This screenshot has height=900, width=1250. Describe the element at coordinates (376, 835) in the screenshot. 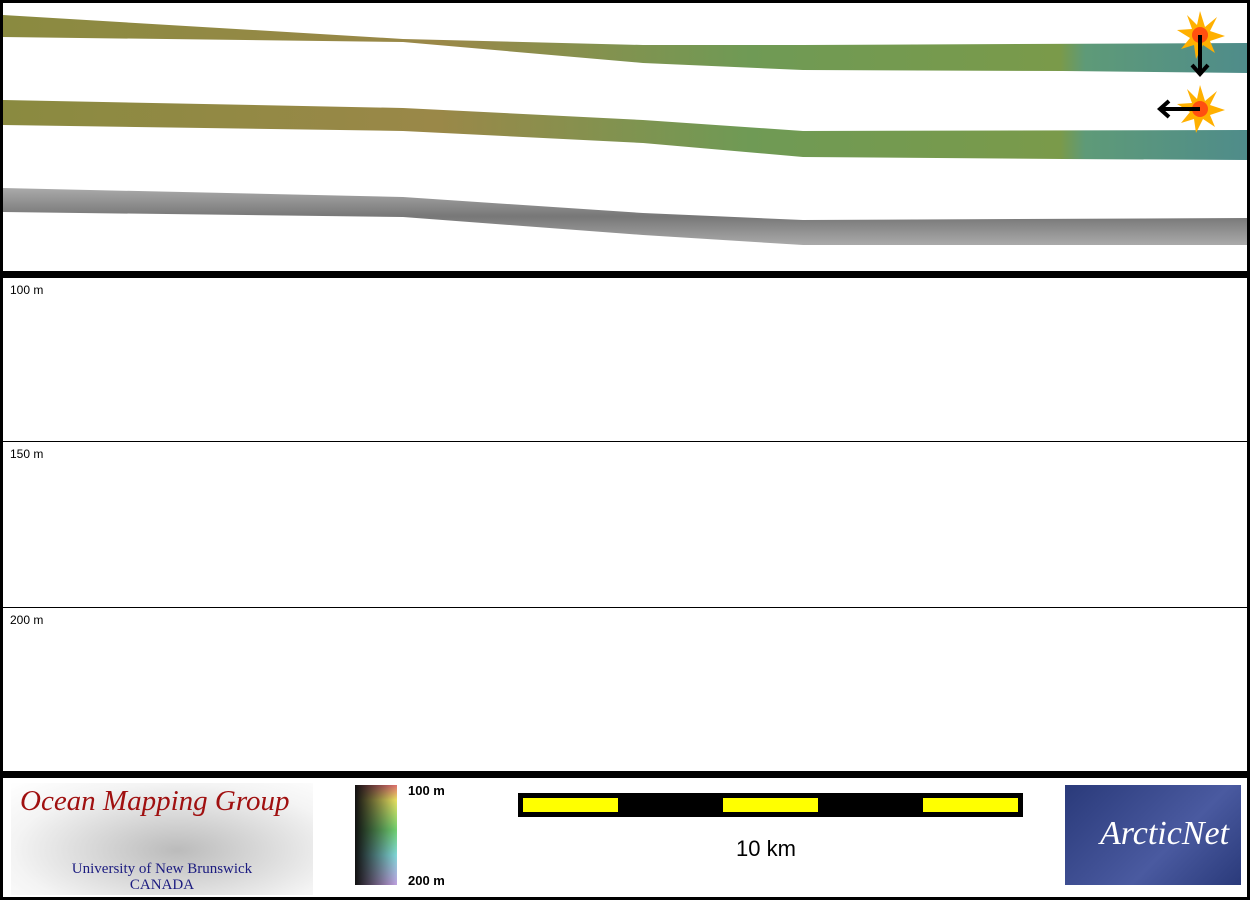

I see `depth-colorbar` at that location.